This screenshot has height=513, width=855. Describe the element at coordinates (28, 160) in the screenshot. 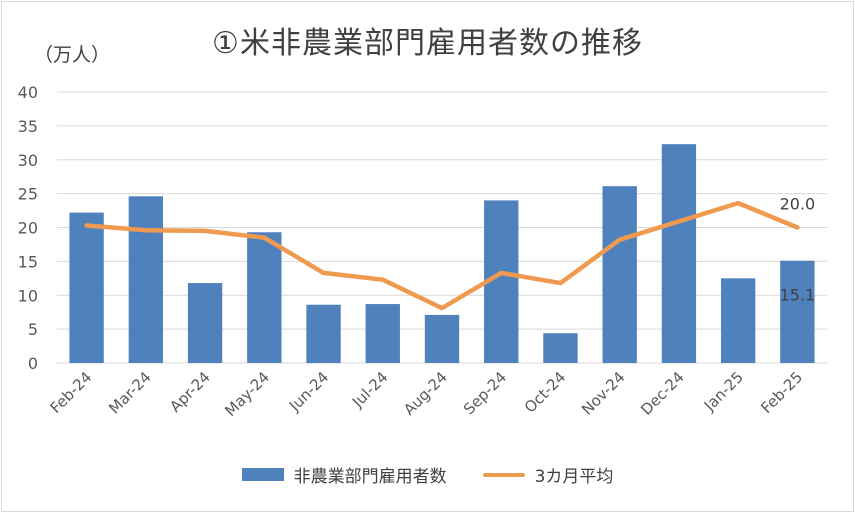

I see `y-tick-label: 30` at that location.